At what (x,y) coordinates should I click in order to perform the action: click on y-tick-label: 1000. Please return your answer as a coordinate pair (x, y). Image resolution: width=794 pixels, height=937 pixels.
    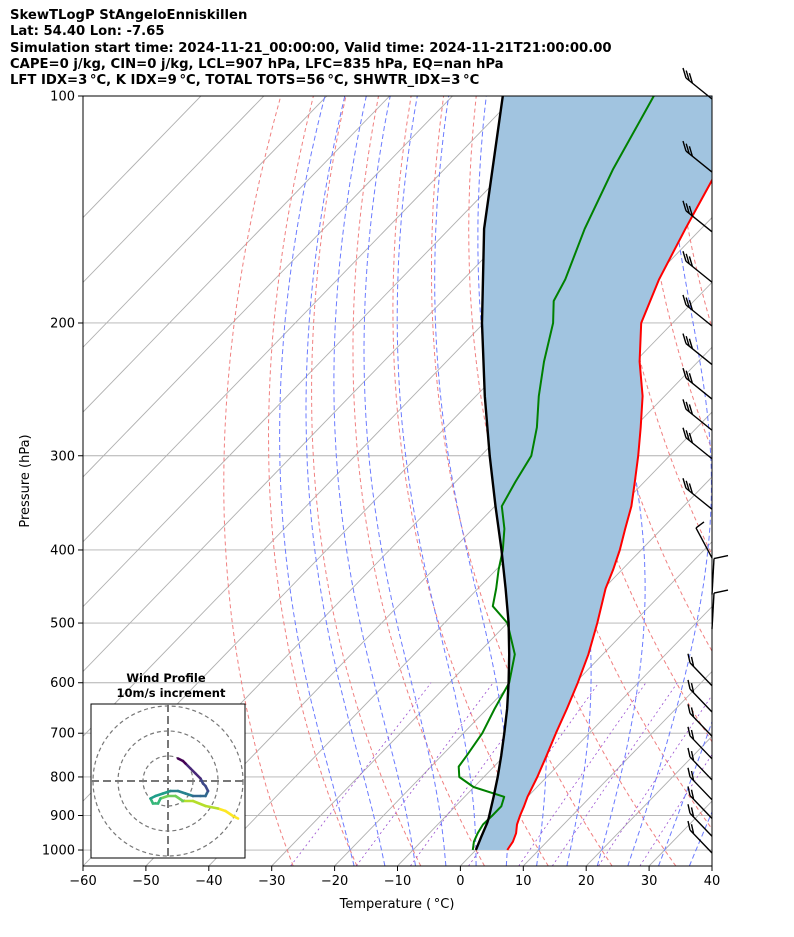
    Looking at the image, I should click on (58, 851).